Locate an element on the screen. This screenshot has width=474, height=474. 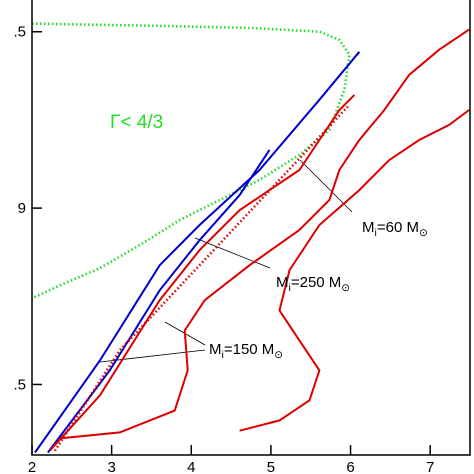
annotation-text: =250 M is located at coordinates (316, 282).